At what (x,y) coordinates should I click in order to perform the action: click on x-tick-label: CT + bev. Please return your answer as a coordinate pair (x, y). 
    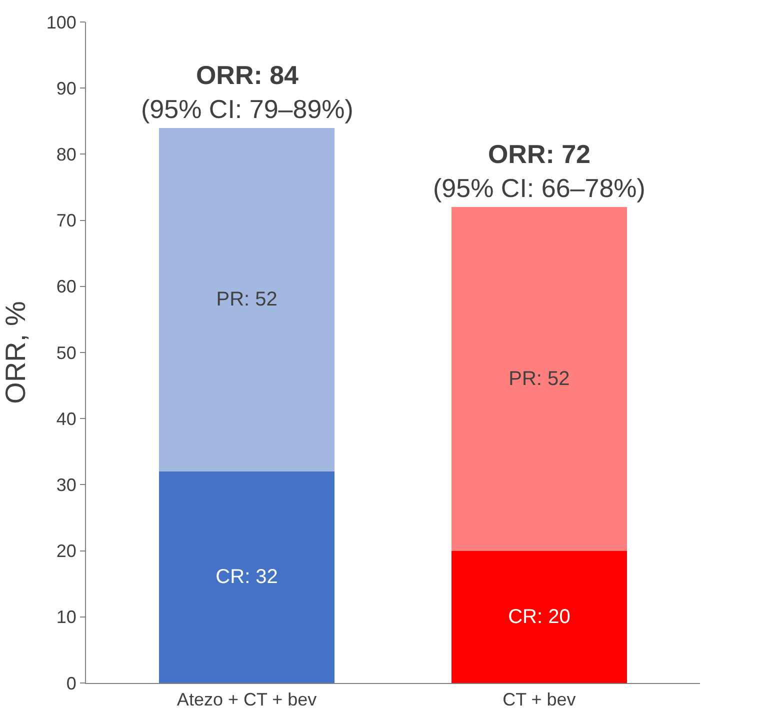
    Looking at the image, I should click on (539, 700).